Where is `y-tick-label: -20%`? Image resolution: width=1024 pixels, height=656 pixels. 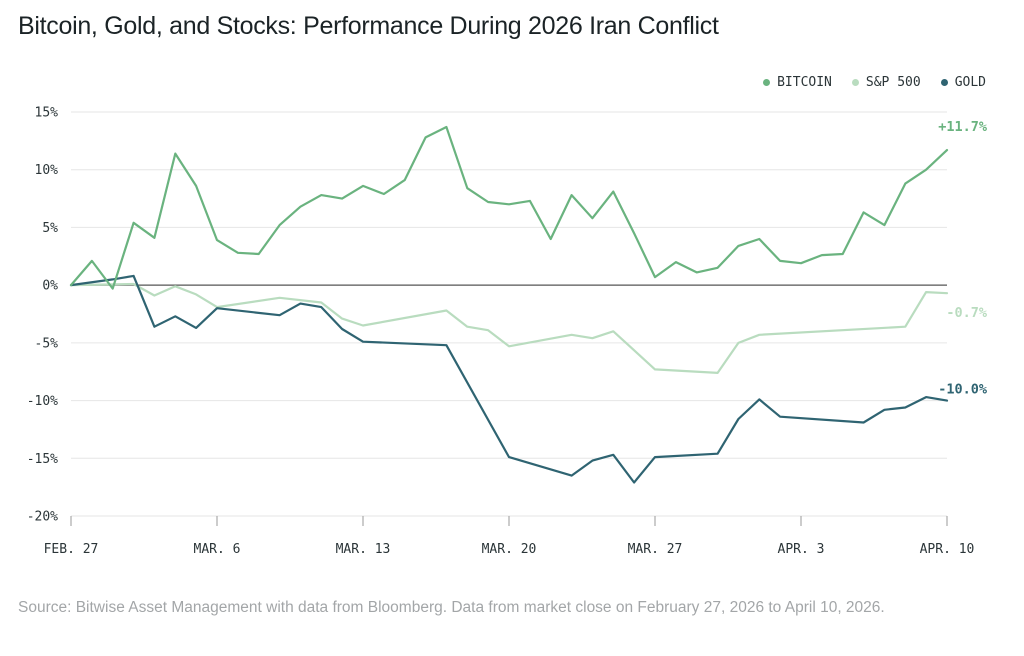
y-tick-label: -20% is located at coordinates (42, 517).